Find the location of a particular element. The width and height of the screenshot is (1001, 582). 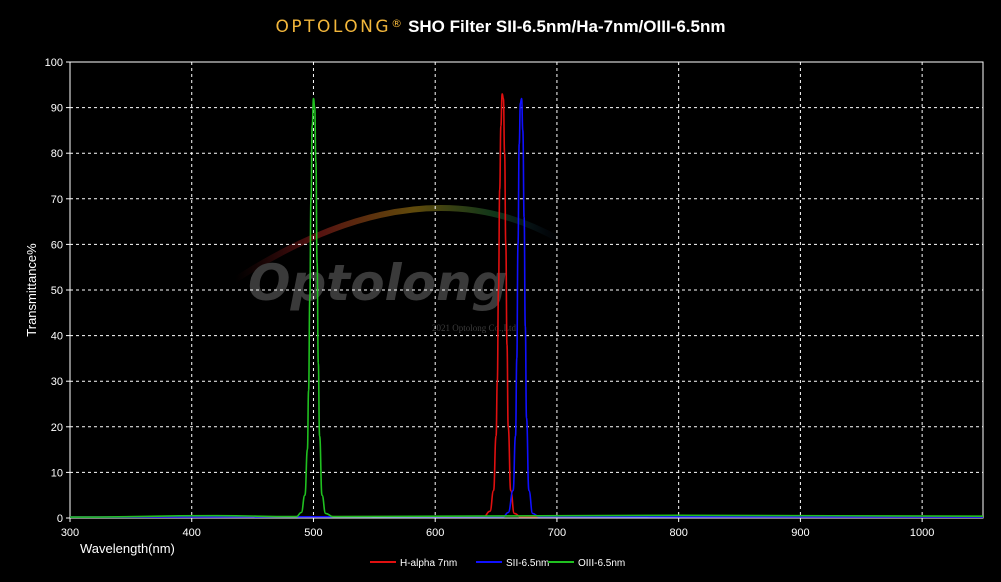

x-tick-label: 600 is located at coordinates (435, 533).